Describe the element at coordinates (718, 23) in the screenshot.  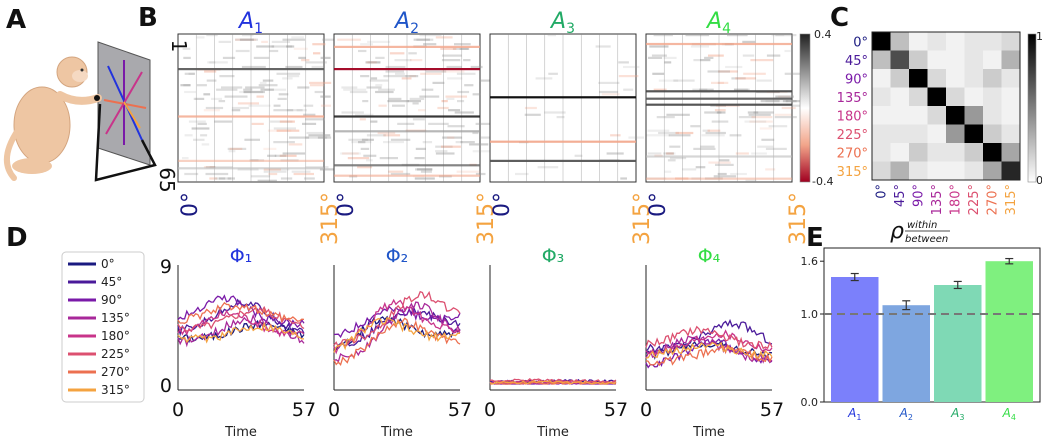
I see `heatmap-title-4: A4` at that location.